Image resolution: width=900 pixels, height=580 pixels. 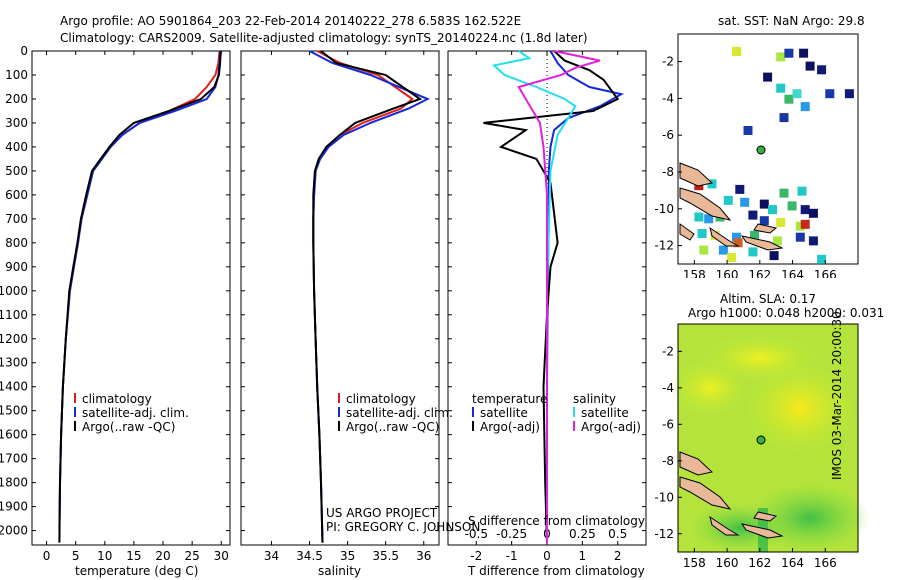 I want to click on depth-tick-label: 100, so click(x=16, y=75).